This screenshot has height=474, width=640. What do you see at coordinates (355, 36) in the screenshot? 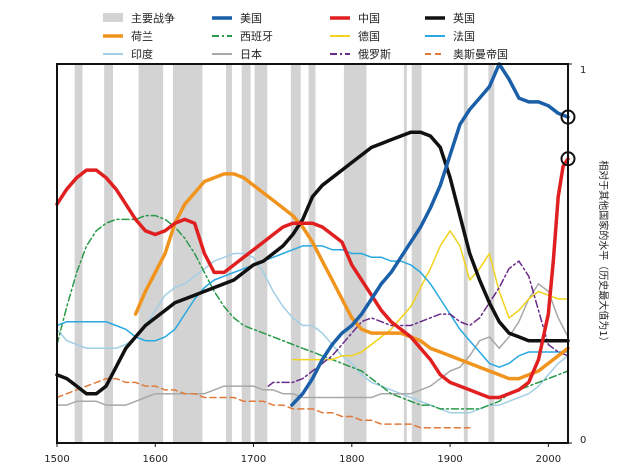
I see `legend-item: 德国` at bounding box center [355, 36].